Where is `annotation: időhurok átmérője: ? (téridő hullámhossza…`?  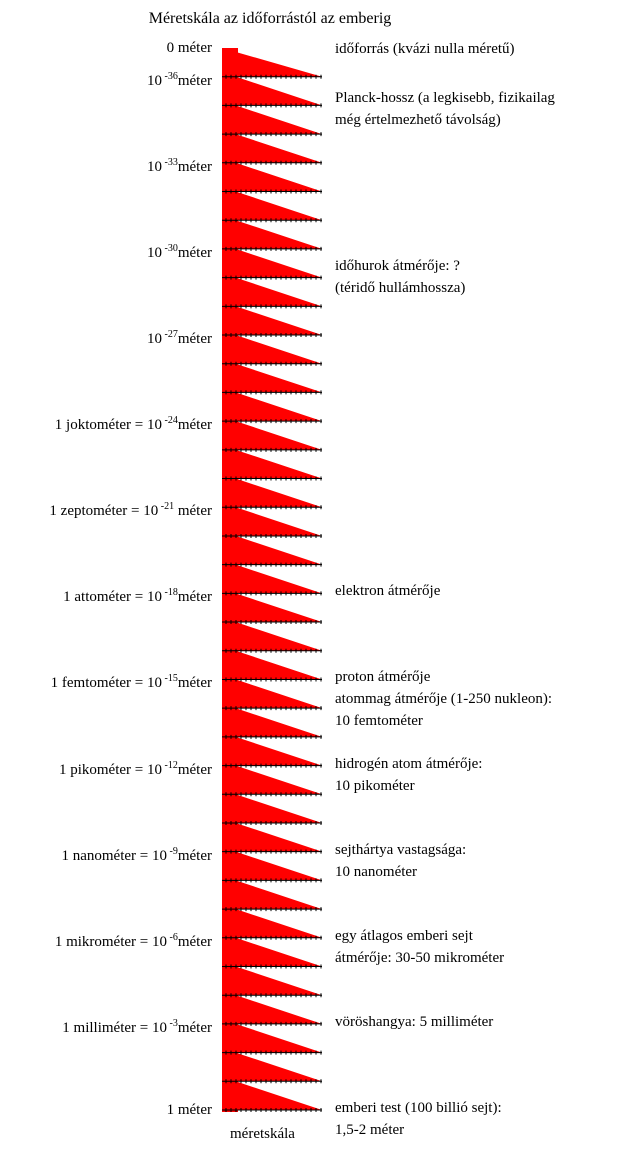
annotation: időhurok átmérője: ? (téridő hullámhossza… is located at coordinates (400, 277).